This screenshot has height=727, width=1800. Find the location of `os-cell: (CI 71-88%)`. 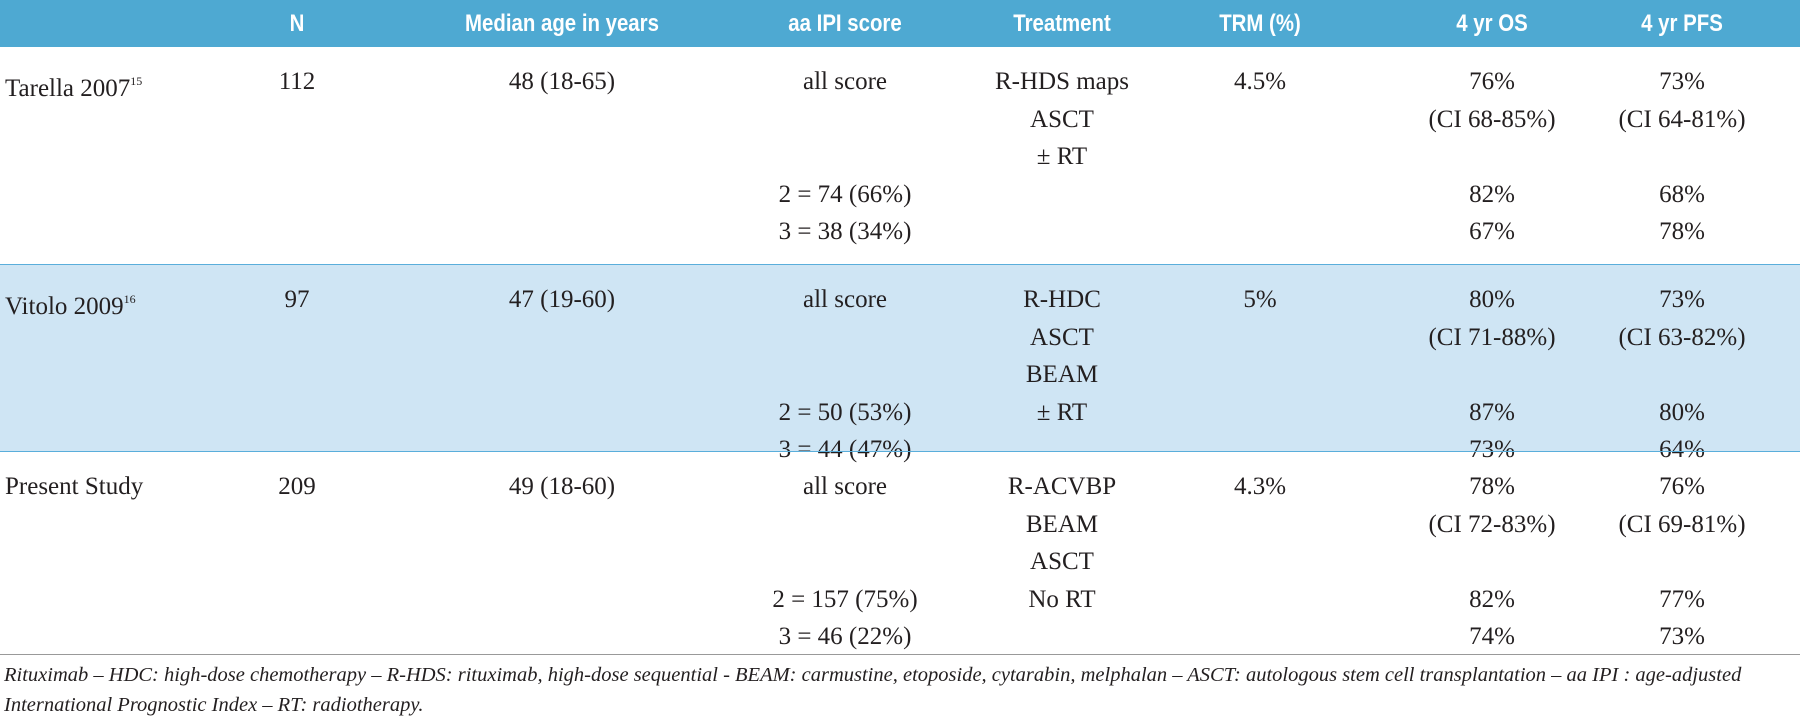

os-cell: (CI 71-88%) is located at coordinates (1492, 337).